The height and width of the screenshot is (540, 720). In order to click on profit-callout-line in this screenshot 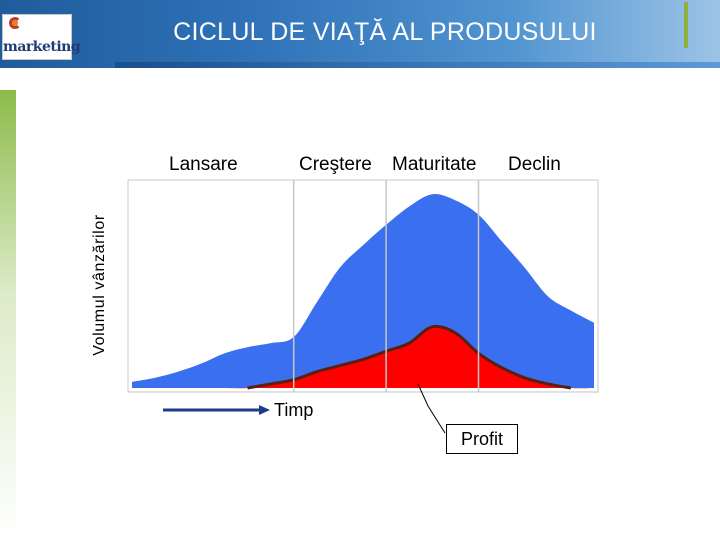, I will do `click(431, 408)`.